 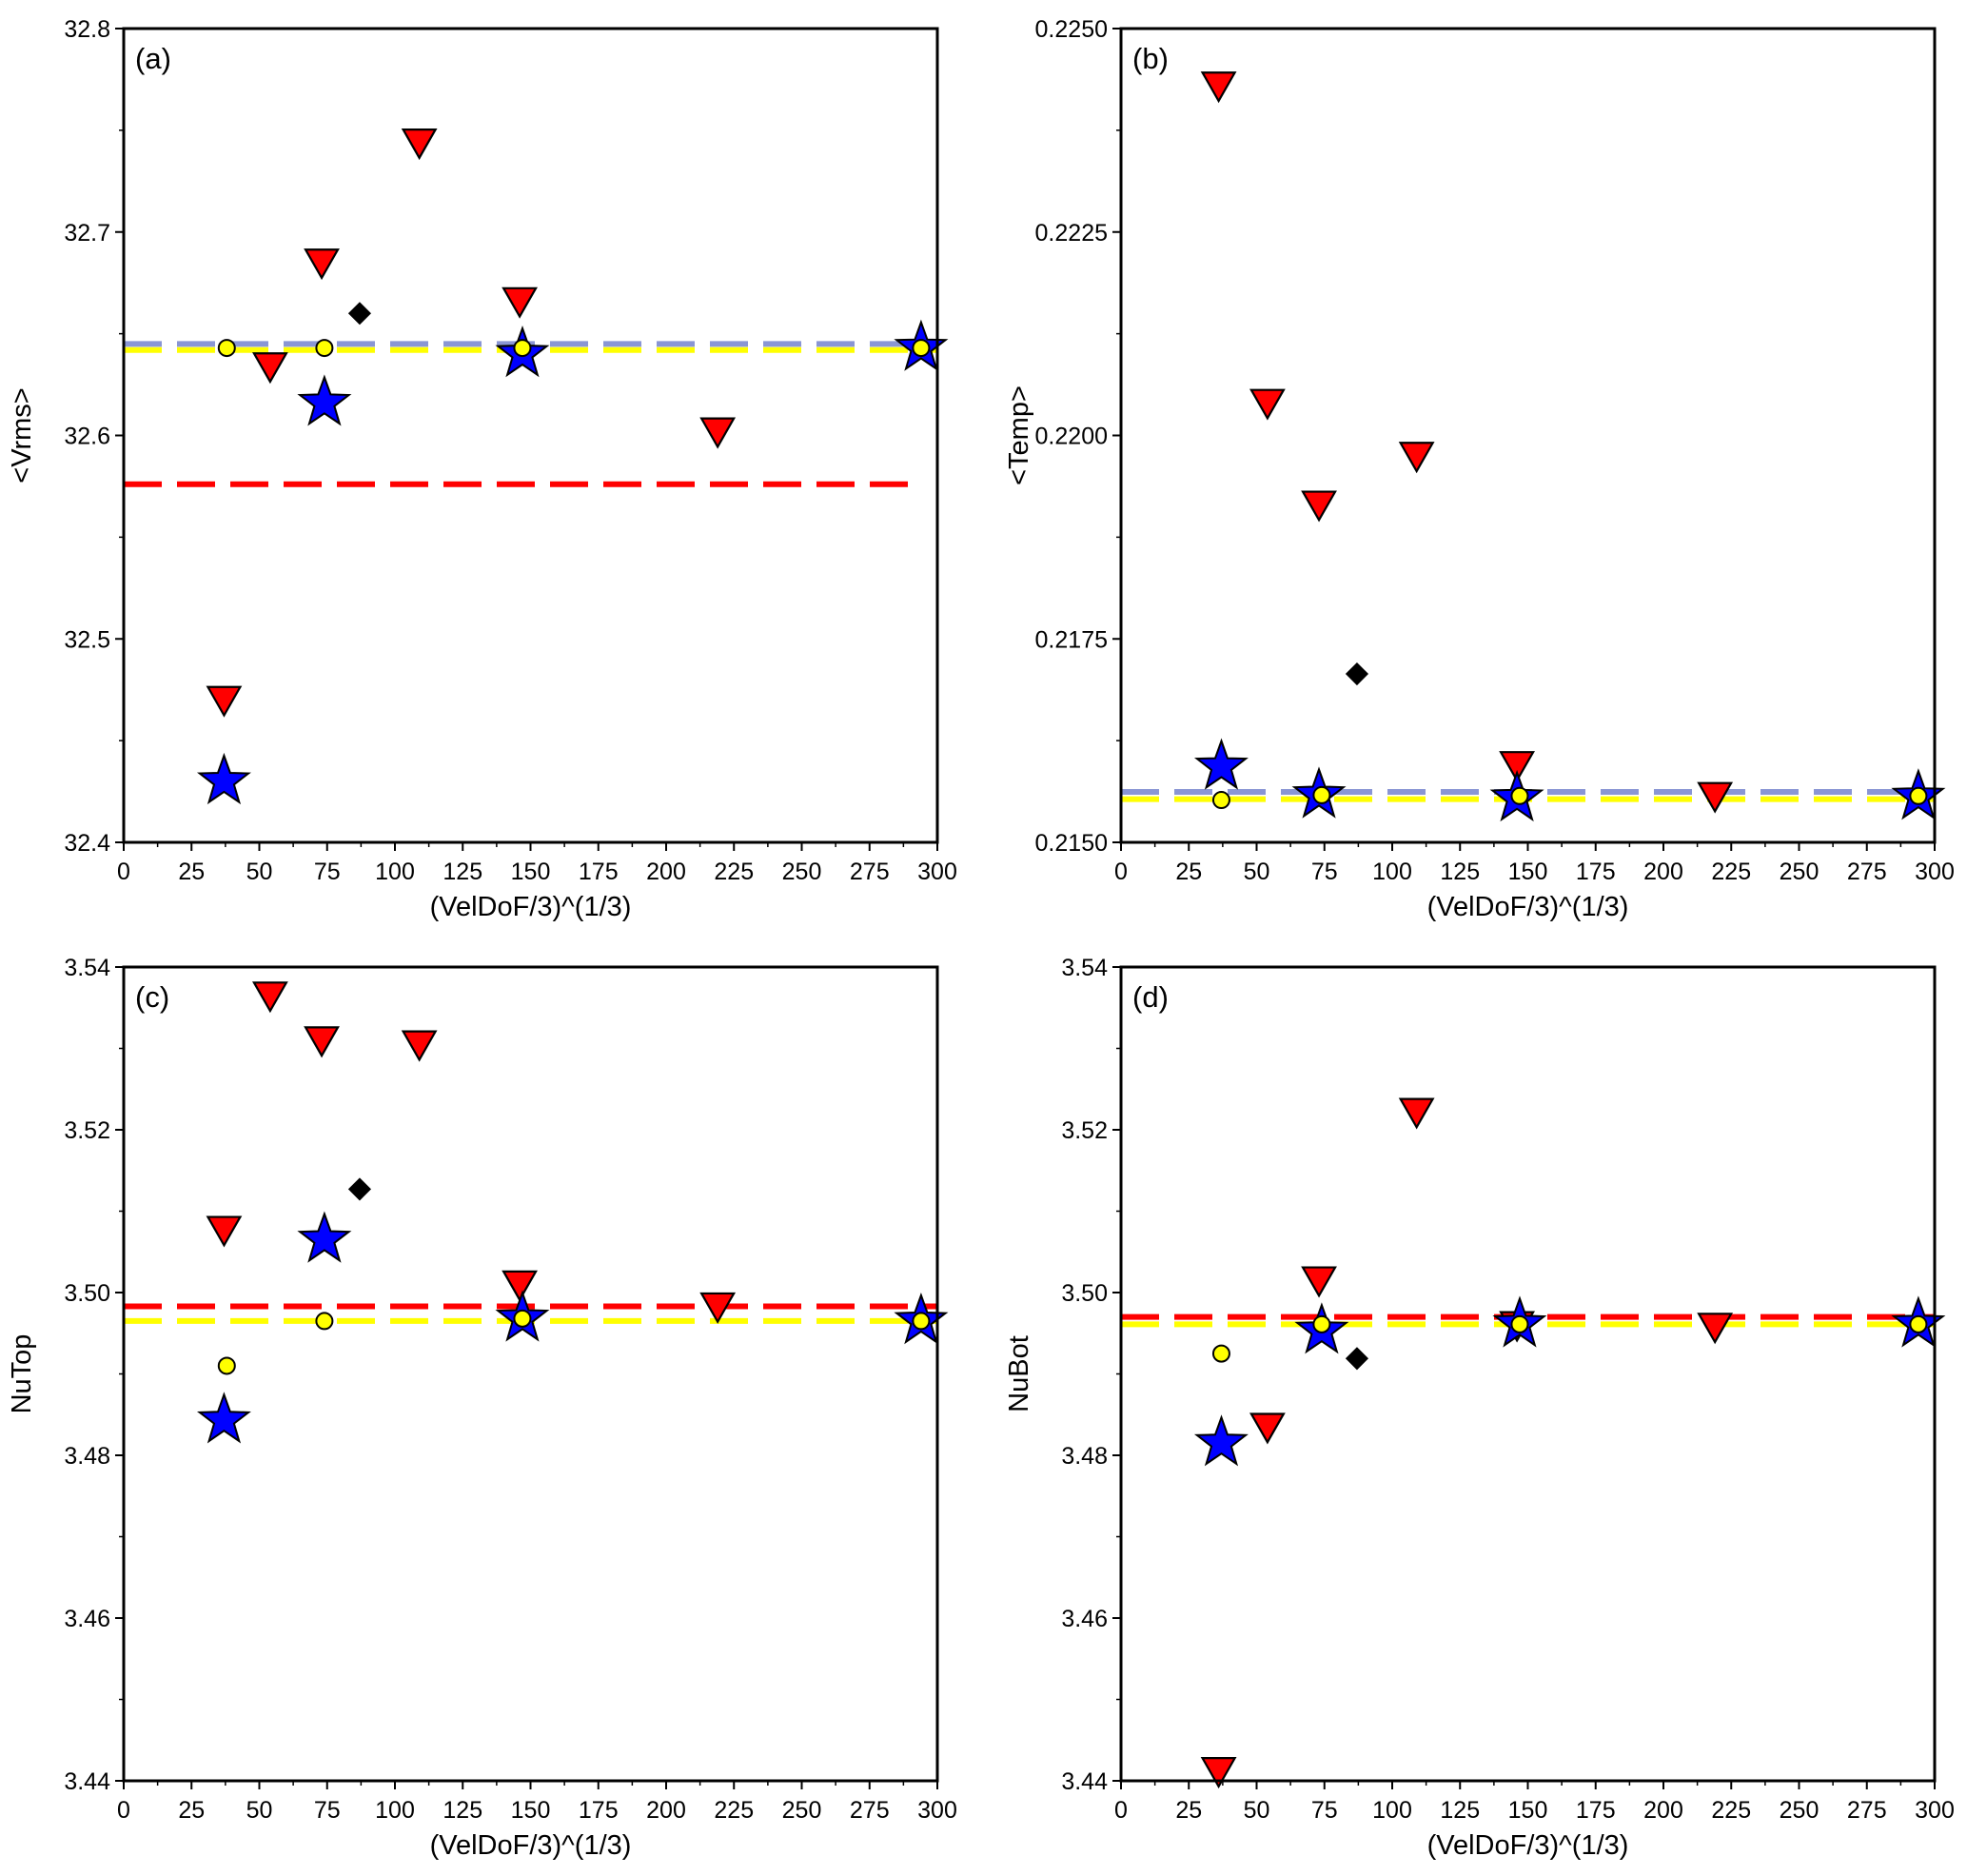 I want to click on y-tick-label: 0.2225, so click(x=1071, y=233).